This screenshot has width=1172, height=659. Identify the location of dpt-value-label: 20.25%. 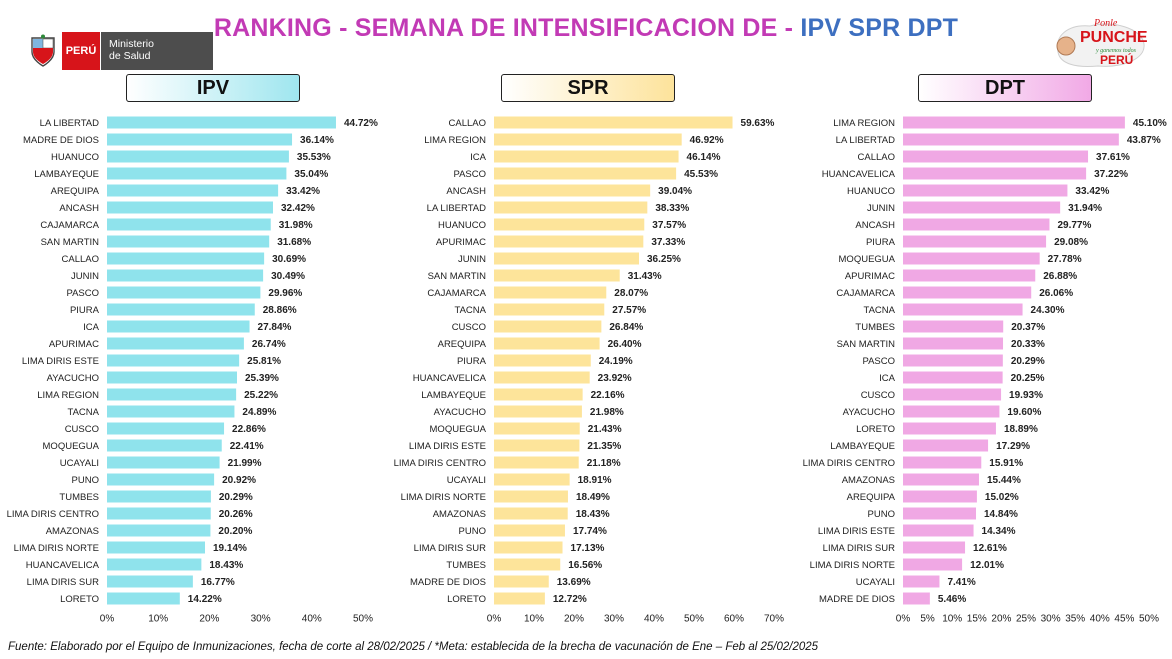
(1028, 378).